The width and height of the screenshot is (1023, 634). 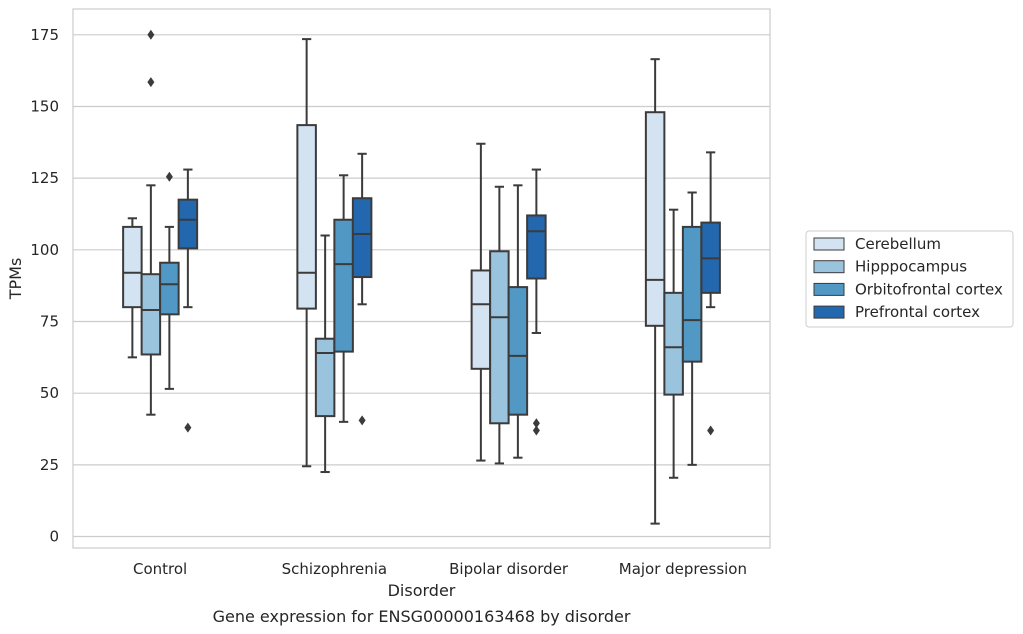 What do you see at coordinates (334, 569) in the screenshot?
I see `x-tick-label: Schizophrenia` at bounding box center [334, 569].